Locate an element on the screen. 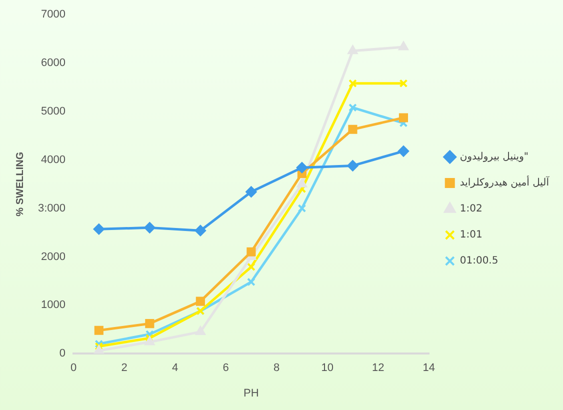 Image resolution: width=563 pixels, height=410 pixels. y-tick-label: 2000 is located at coordinates (53, 256).